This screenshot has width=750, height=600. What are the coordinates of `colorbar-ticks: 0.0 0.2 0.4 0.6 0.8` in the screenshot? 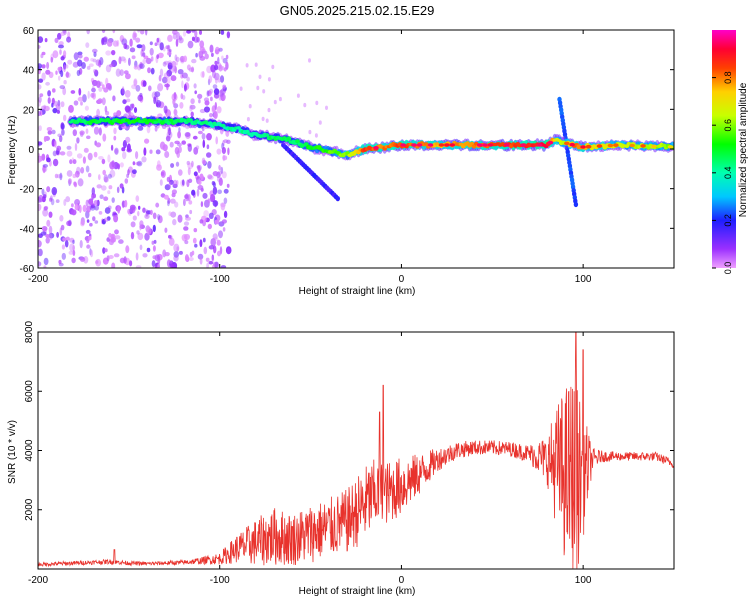 It's located at (722, 172).